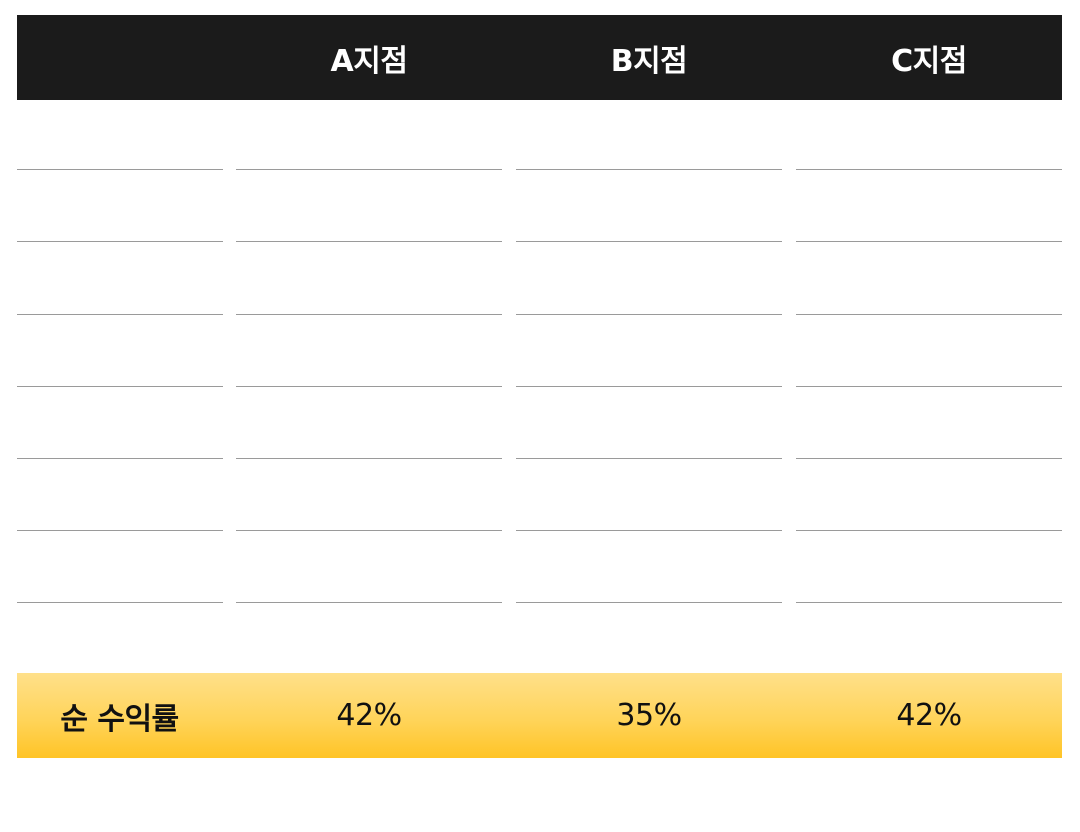 The height and width of the screenshot is (832, 1080). Describe the element at coordinates (929, 61) in the screenshot. I see `header-cell-branch-c: C지점` at that location.